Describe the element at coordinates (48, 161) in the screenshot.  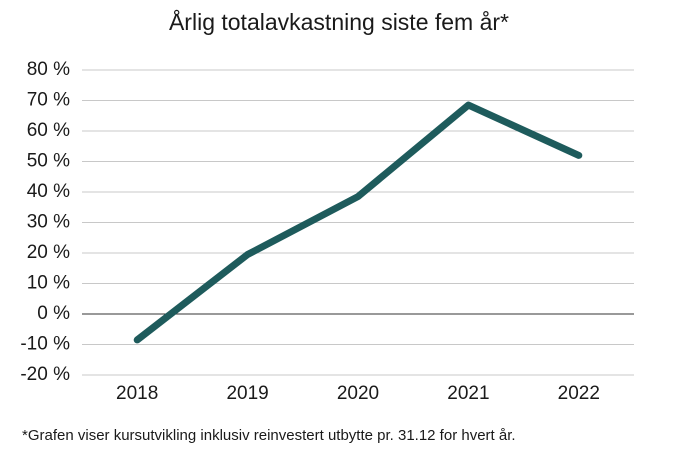
I see `y-tick-label: 50 %` at that location.